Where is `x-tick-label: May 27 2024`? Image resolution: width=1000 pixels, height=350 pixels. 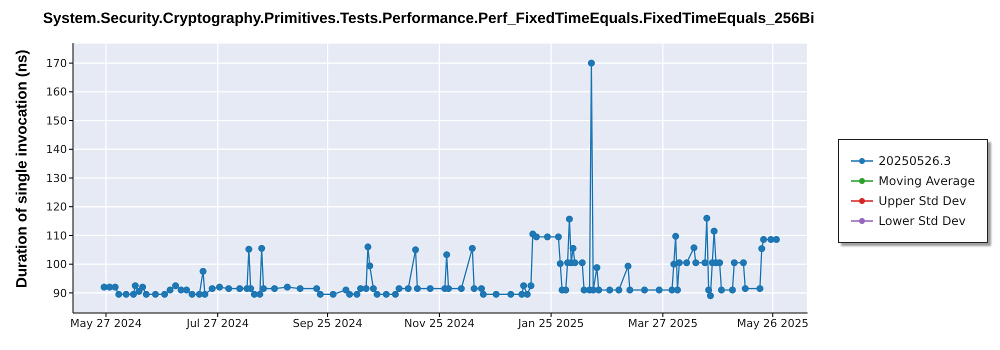 x-tick-label: May 27 2024 is located at coordinates (106, 323).